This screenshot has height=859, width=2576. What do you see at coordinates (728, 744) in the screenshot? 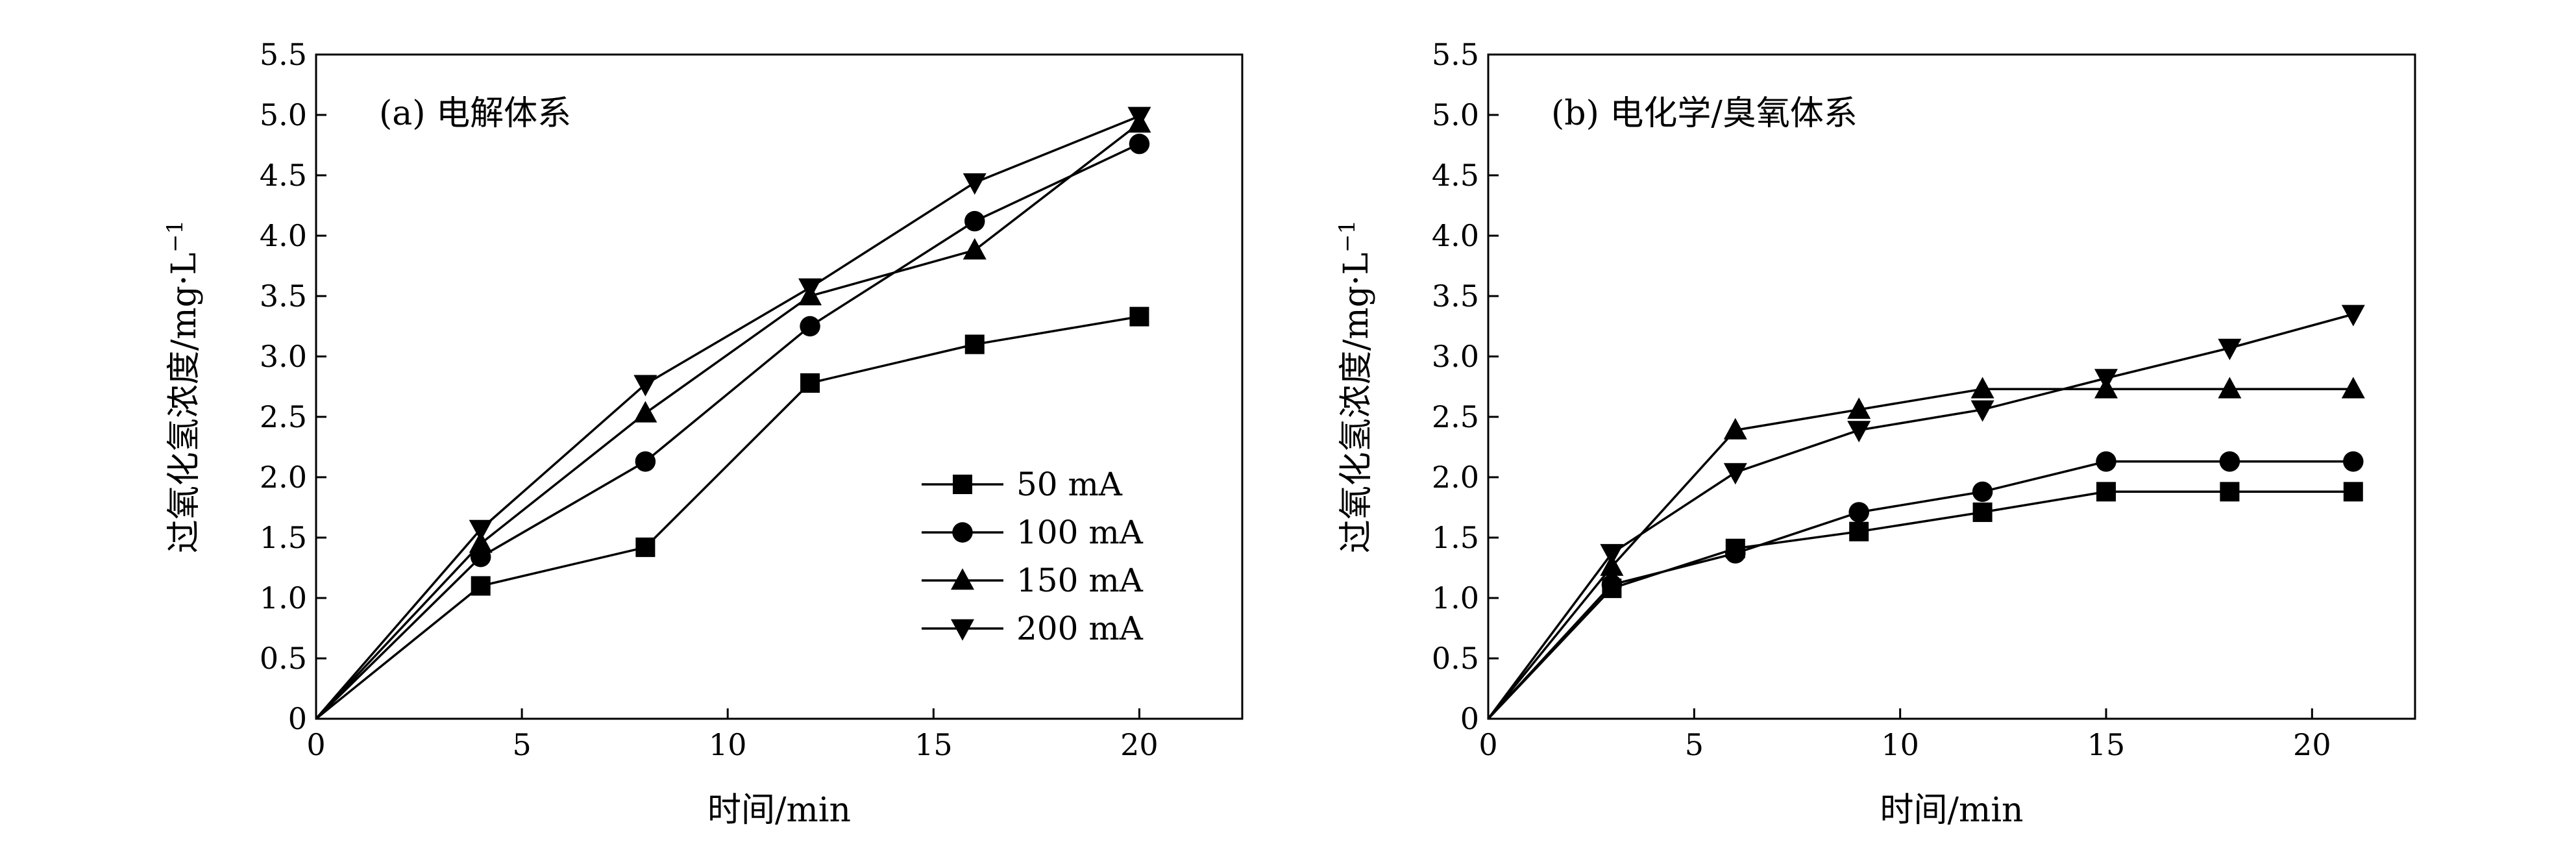
I see `x-tick-label: 10` at bounding box center [728, 744].